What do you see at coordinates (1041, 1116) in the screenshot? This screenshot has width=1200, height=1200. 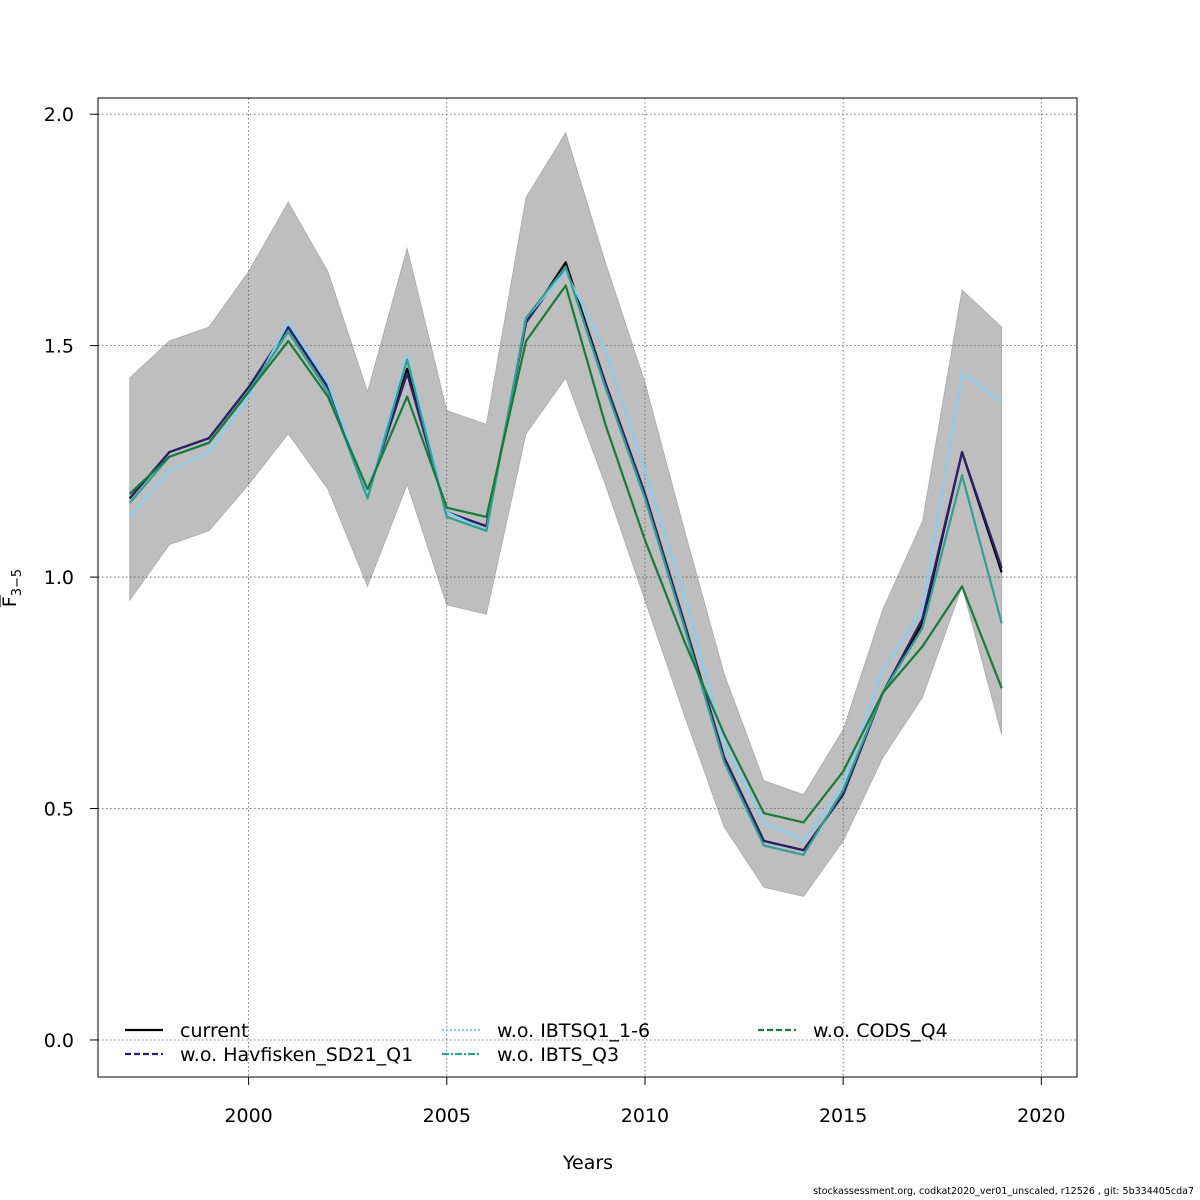 I see `x-tick-label: 2020` at bounding box center [1041, 1116].